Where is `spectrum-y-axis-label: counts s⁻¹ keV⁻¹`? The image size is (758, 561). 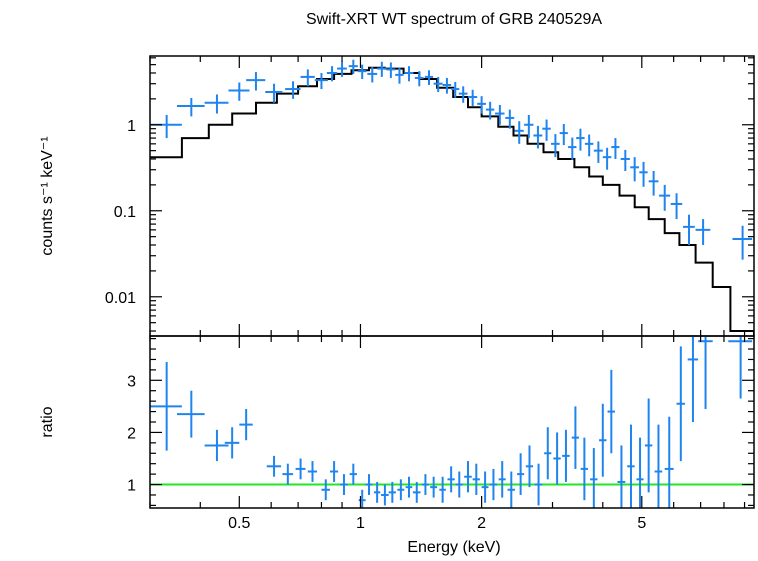 spectrum-y-axis-label: counts s⁻¹ keV⁻¹ is located at coordinates (47, 195).